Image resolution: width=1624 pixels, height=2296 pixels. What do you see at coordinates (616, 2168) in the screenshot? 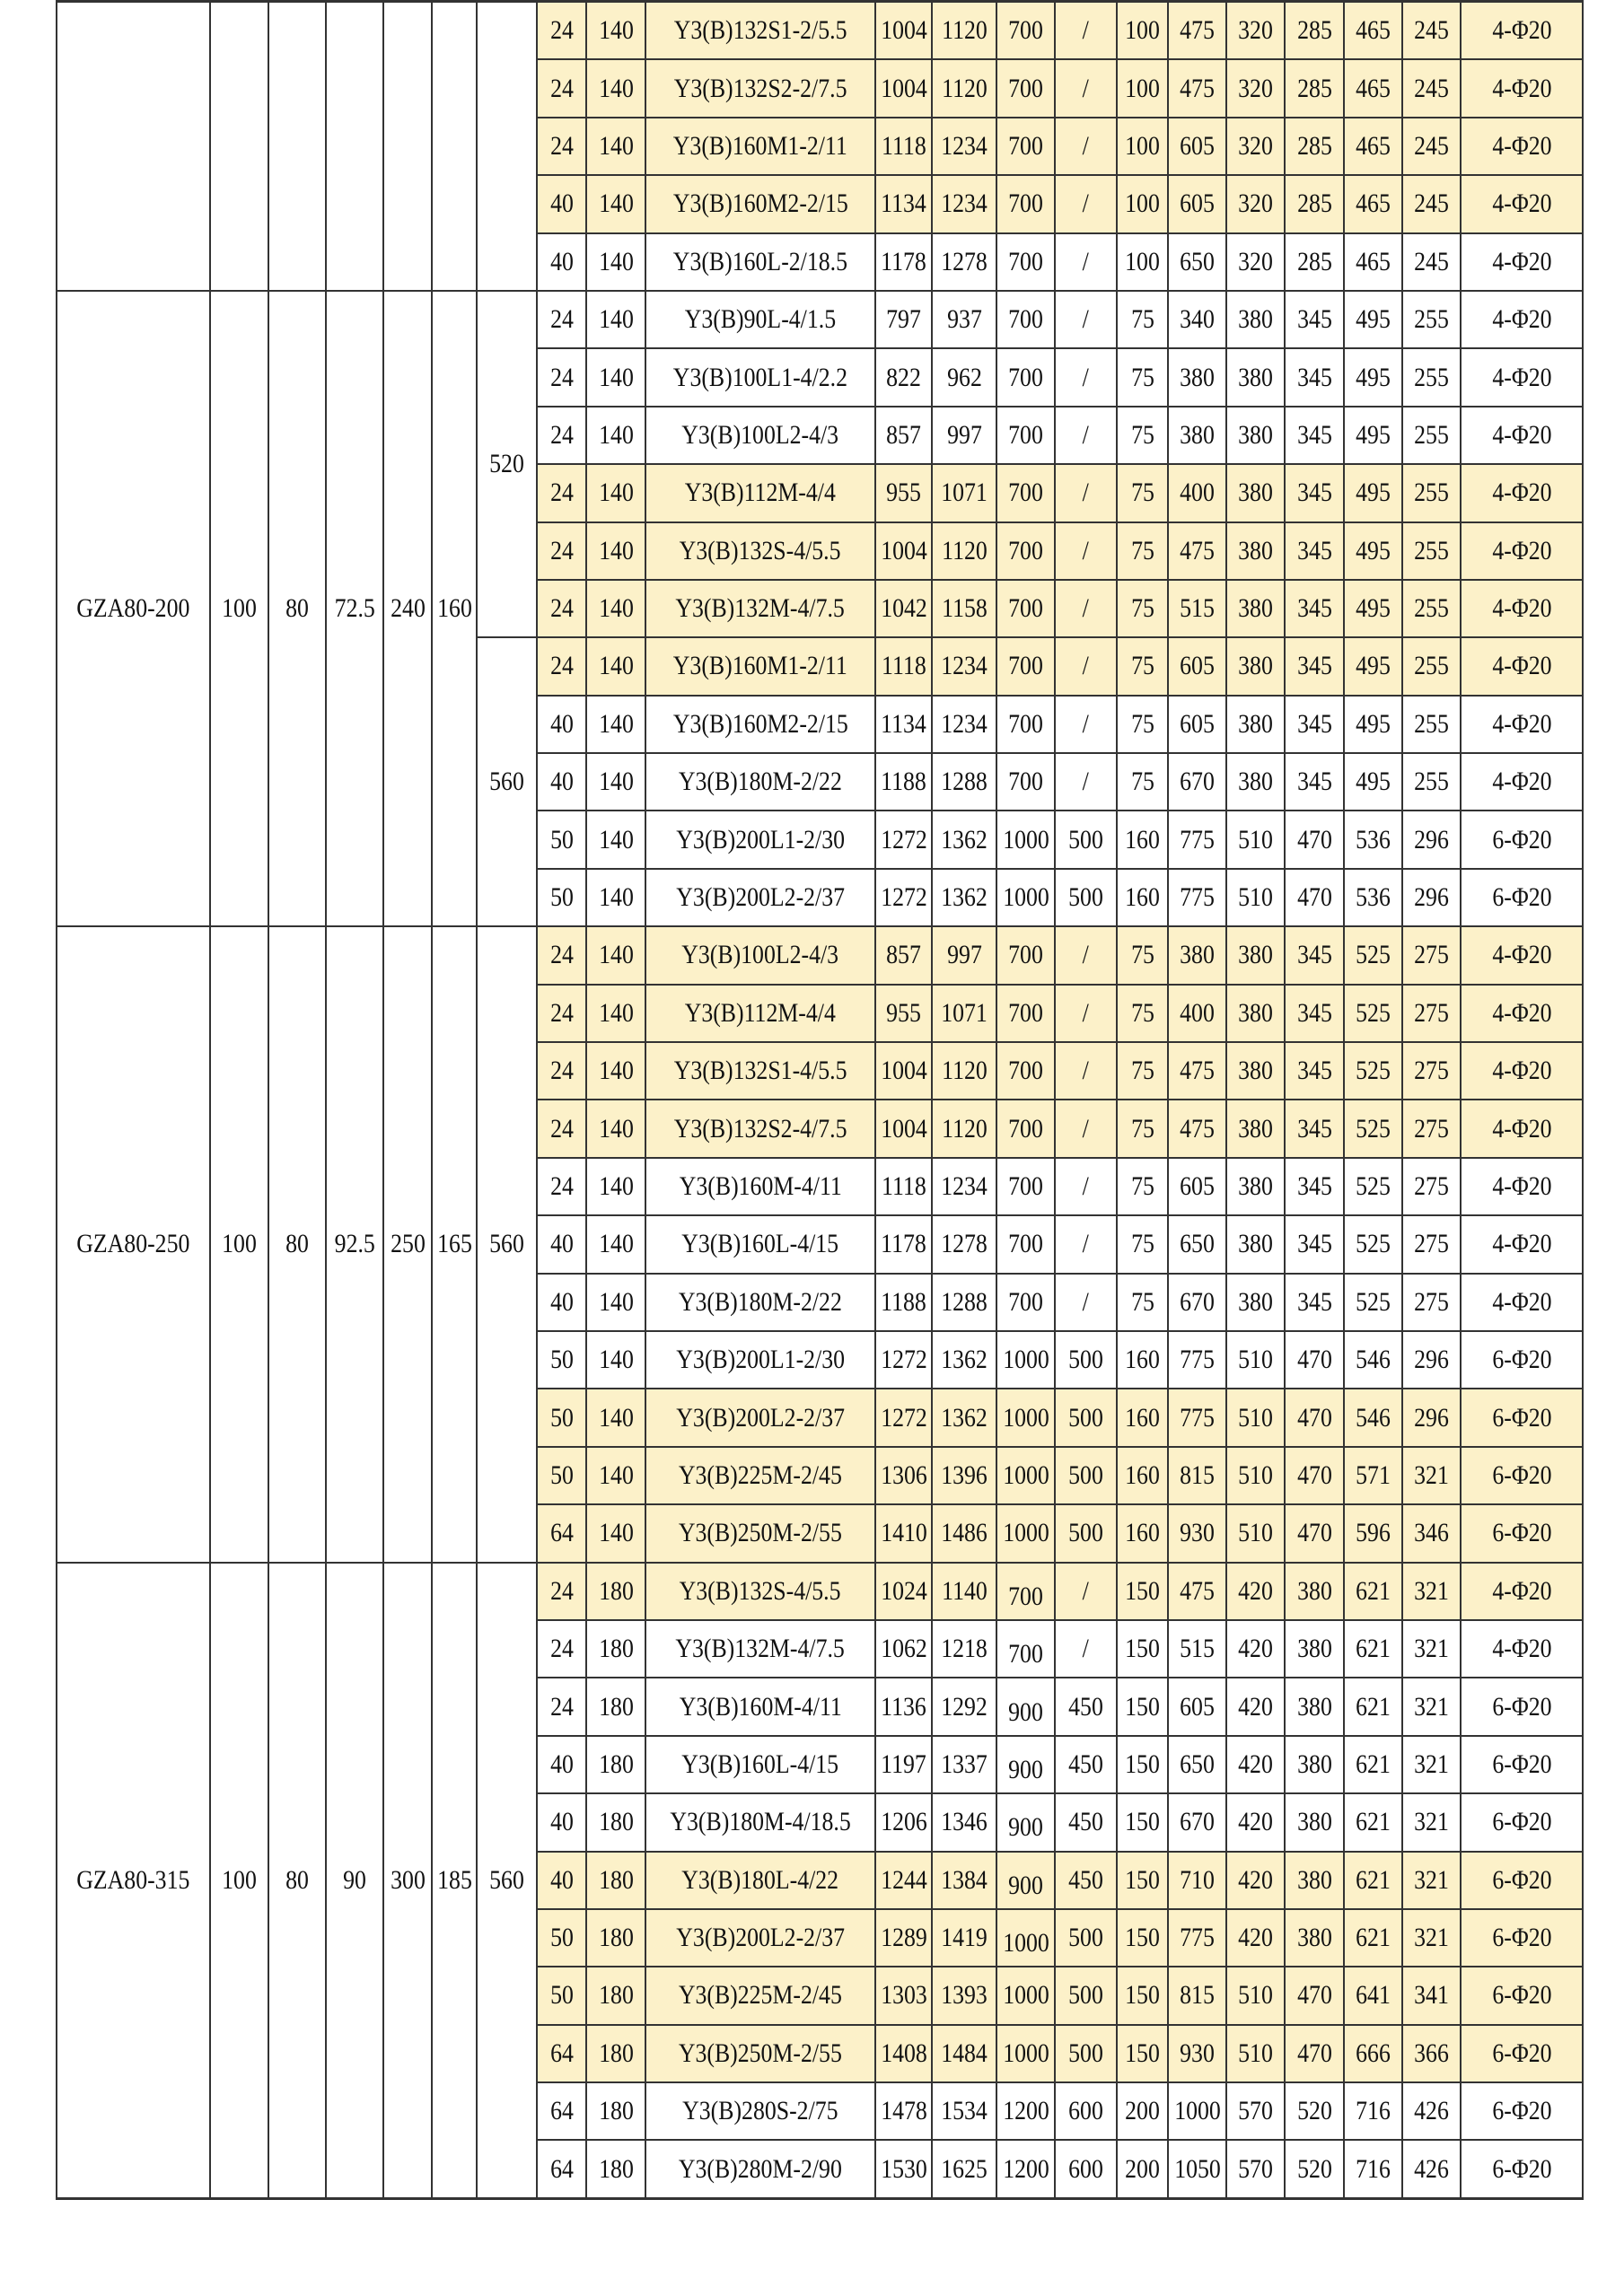
I see `cell-text: 180` at bounding box center [616, 2168].